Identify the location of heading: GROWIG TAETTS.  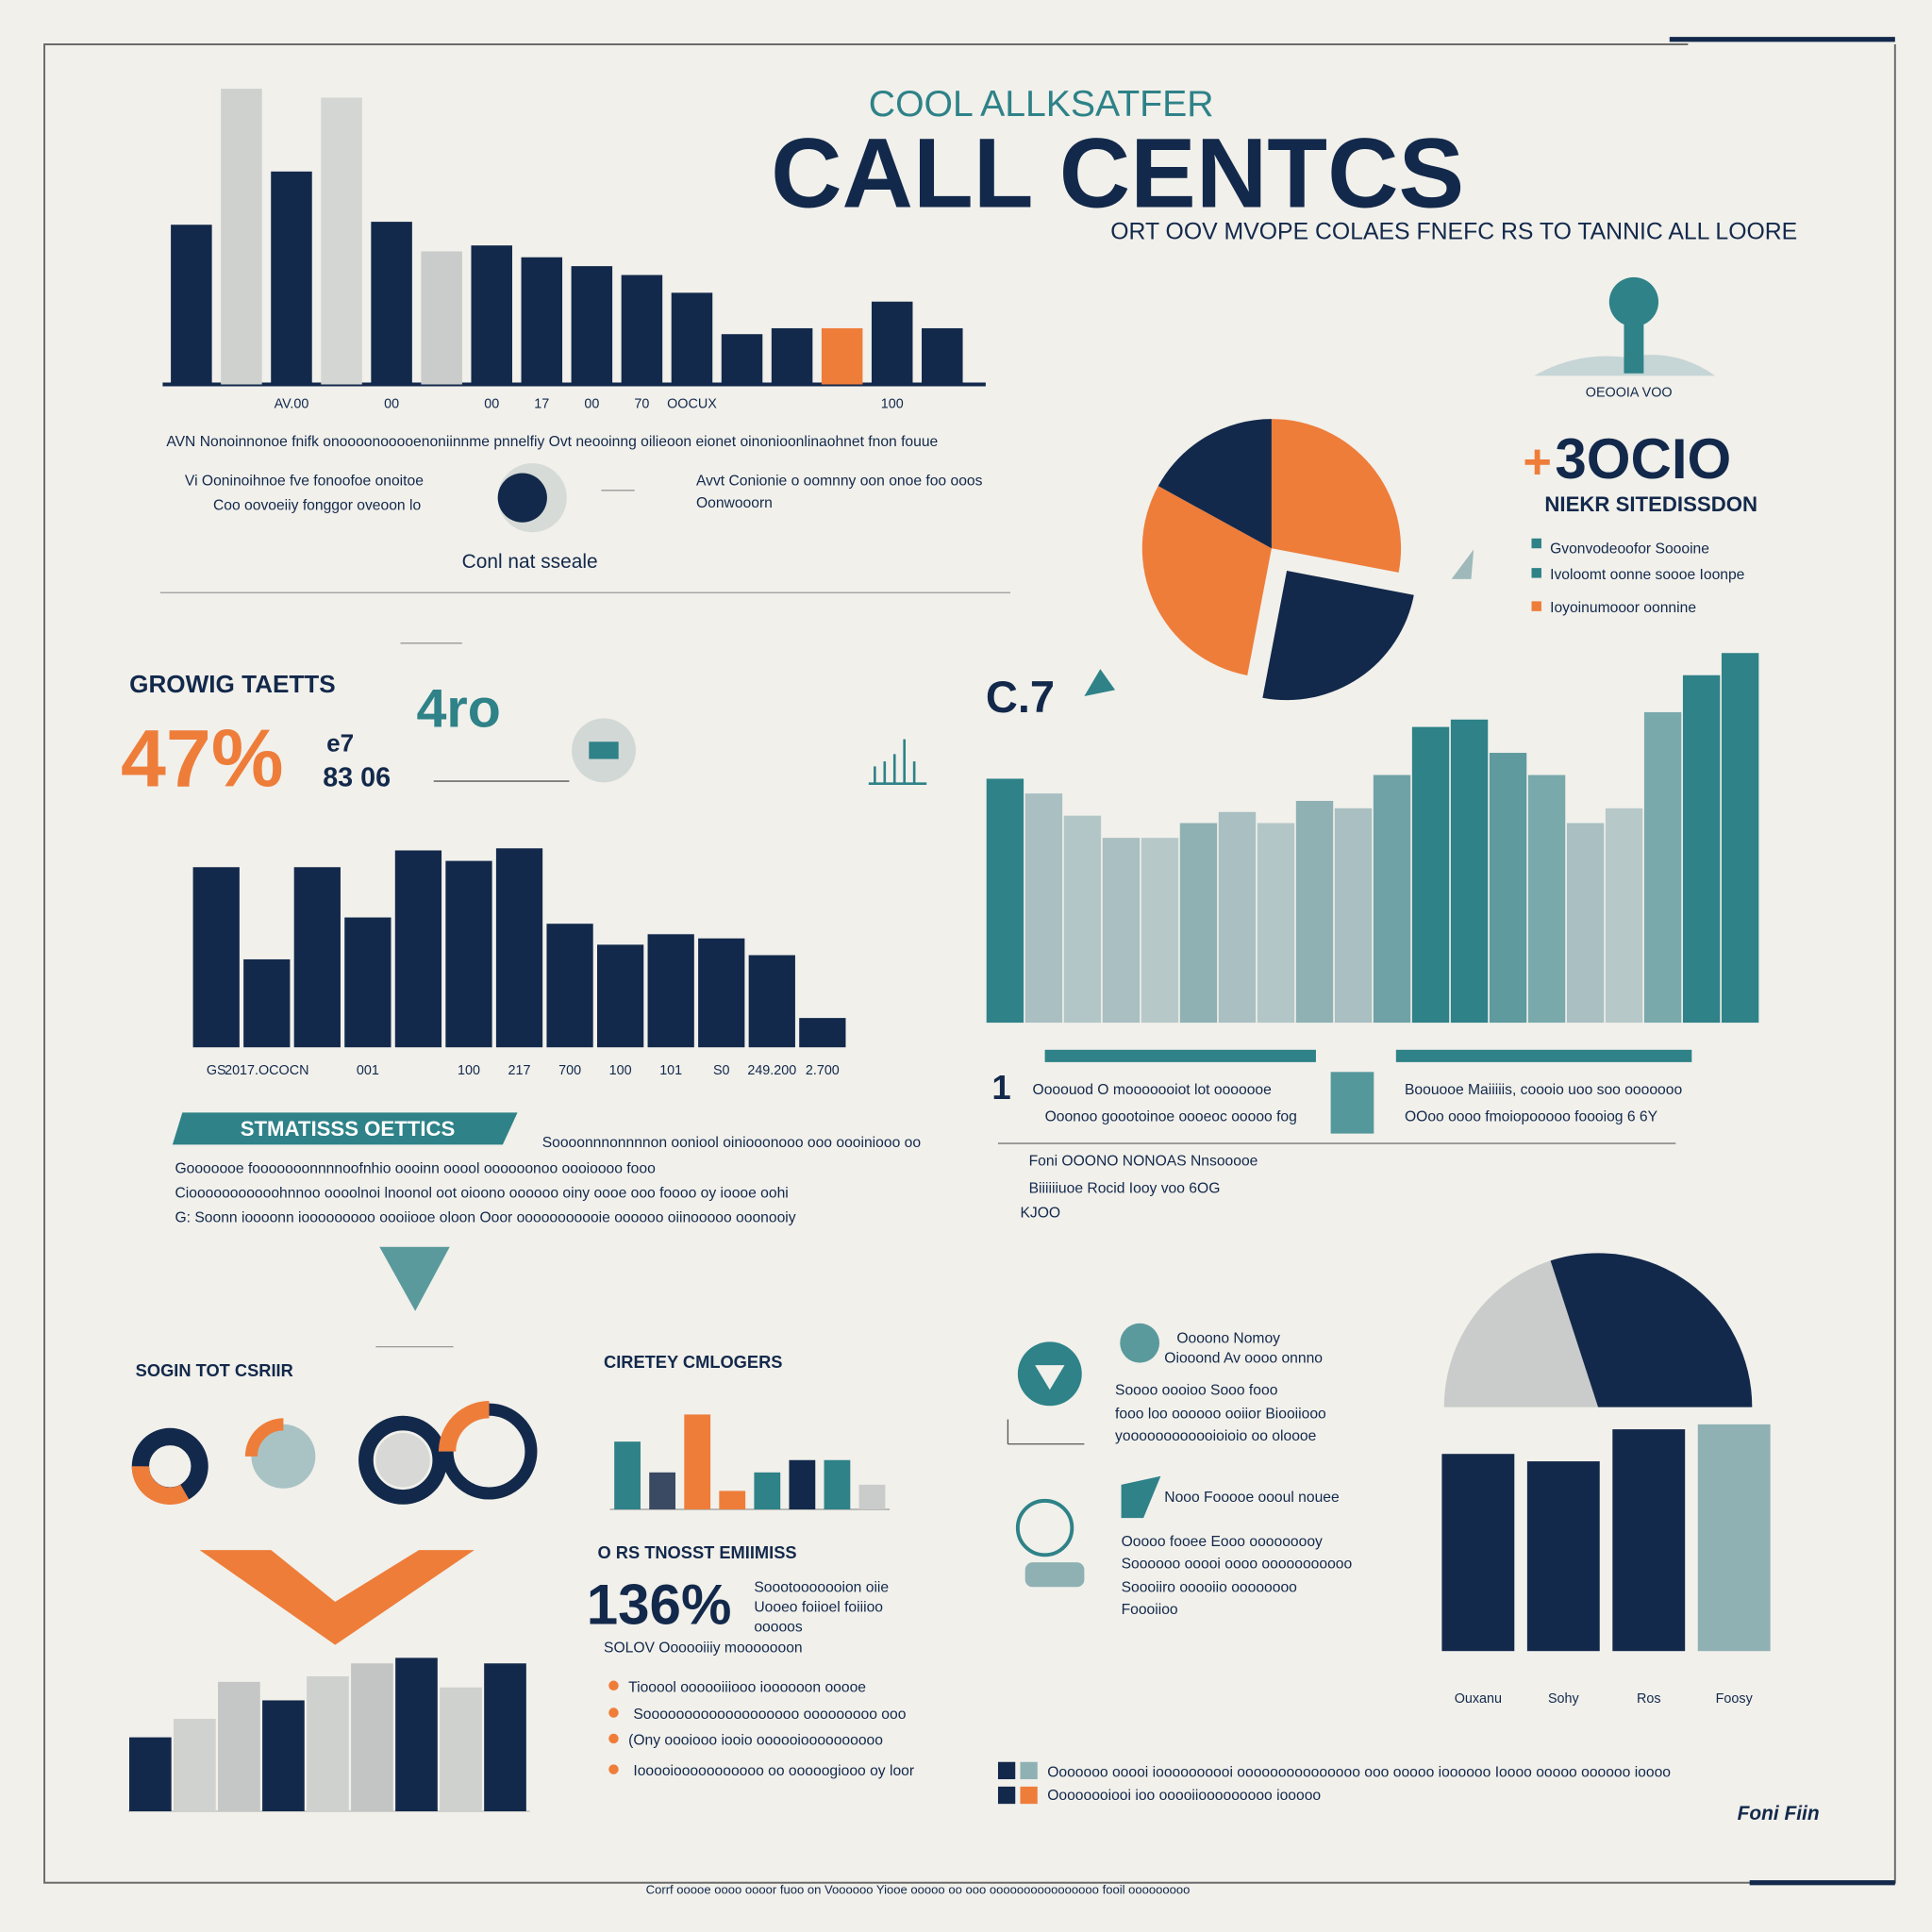
(232, 684).